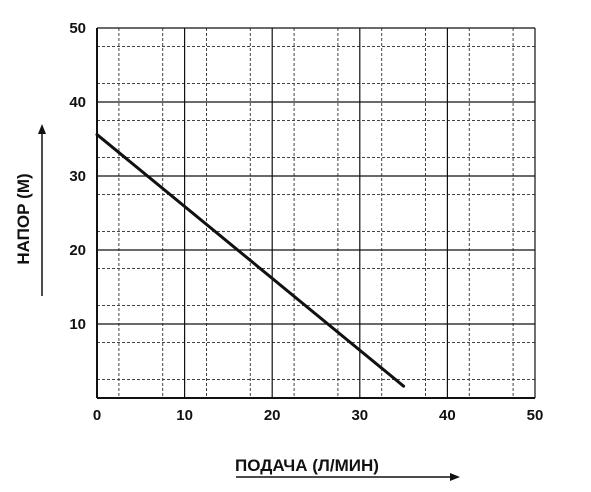  Describe the element at coordinates (307, 465) in the screenshot. I see `x-axis-title: ПОДАЧА (Л/МИН)` at that location.